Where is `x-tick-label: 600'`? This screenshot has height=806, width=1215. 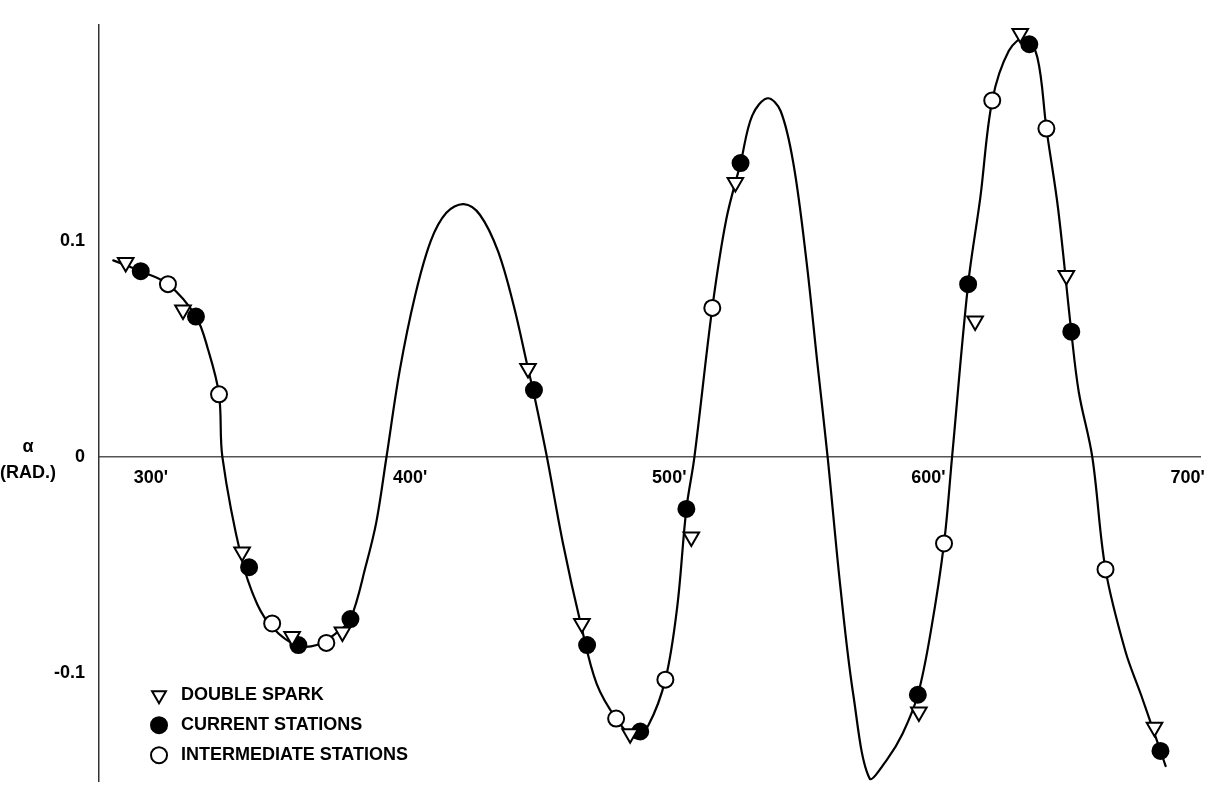 x-tick-label: 600' is located at coordinates (928, 476).